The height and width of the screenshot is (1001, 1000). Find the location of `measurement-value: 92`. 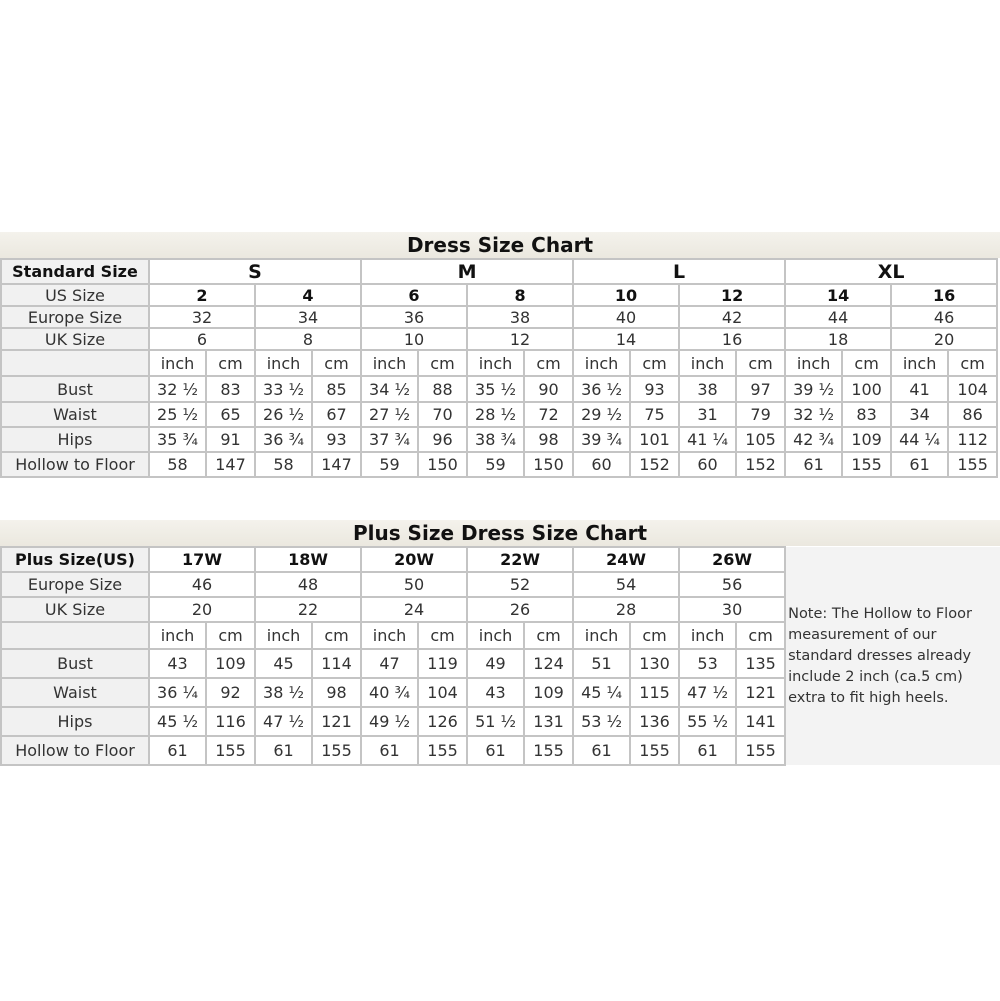

measurement-value: 92 is located at coordinates (230, 692).